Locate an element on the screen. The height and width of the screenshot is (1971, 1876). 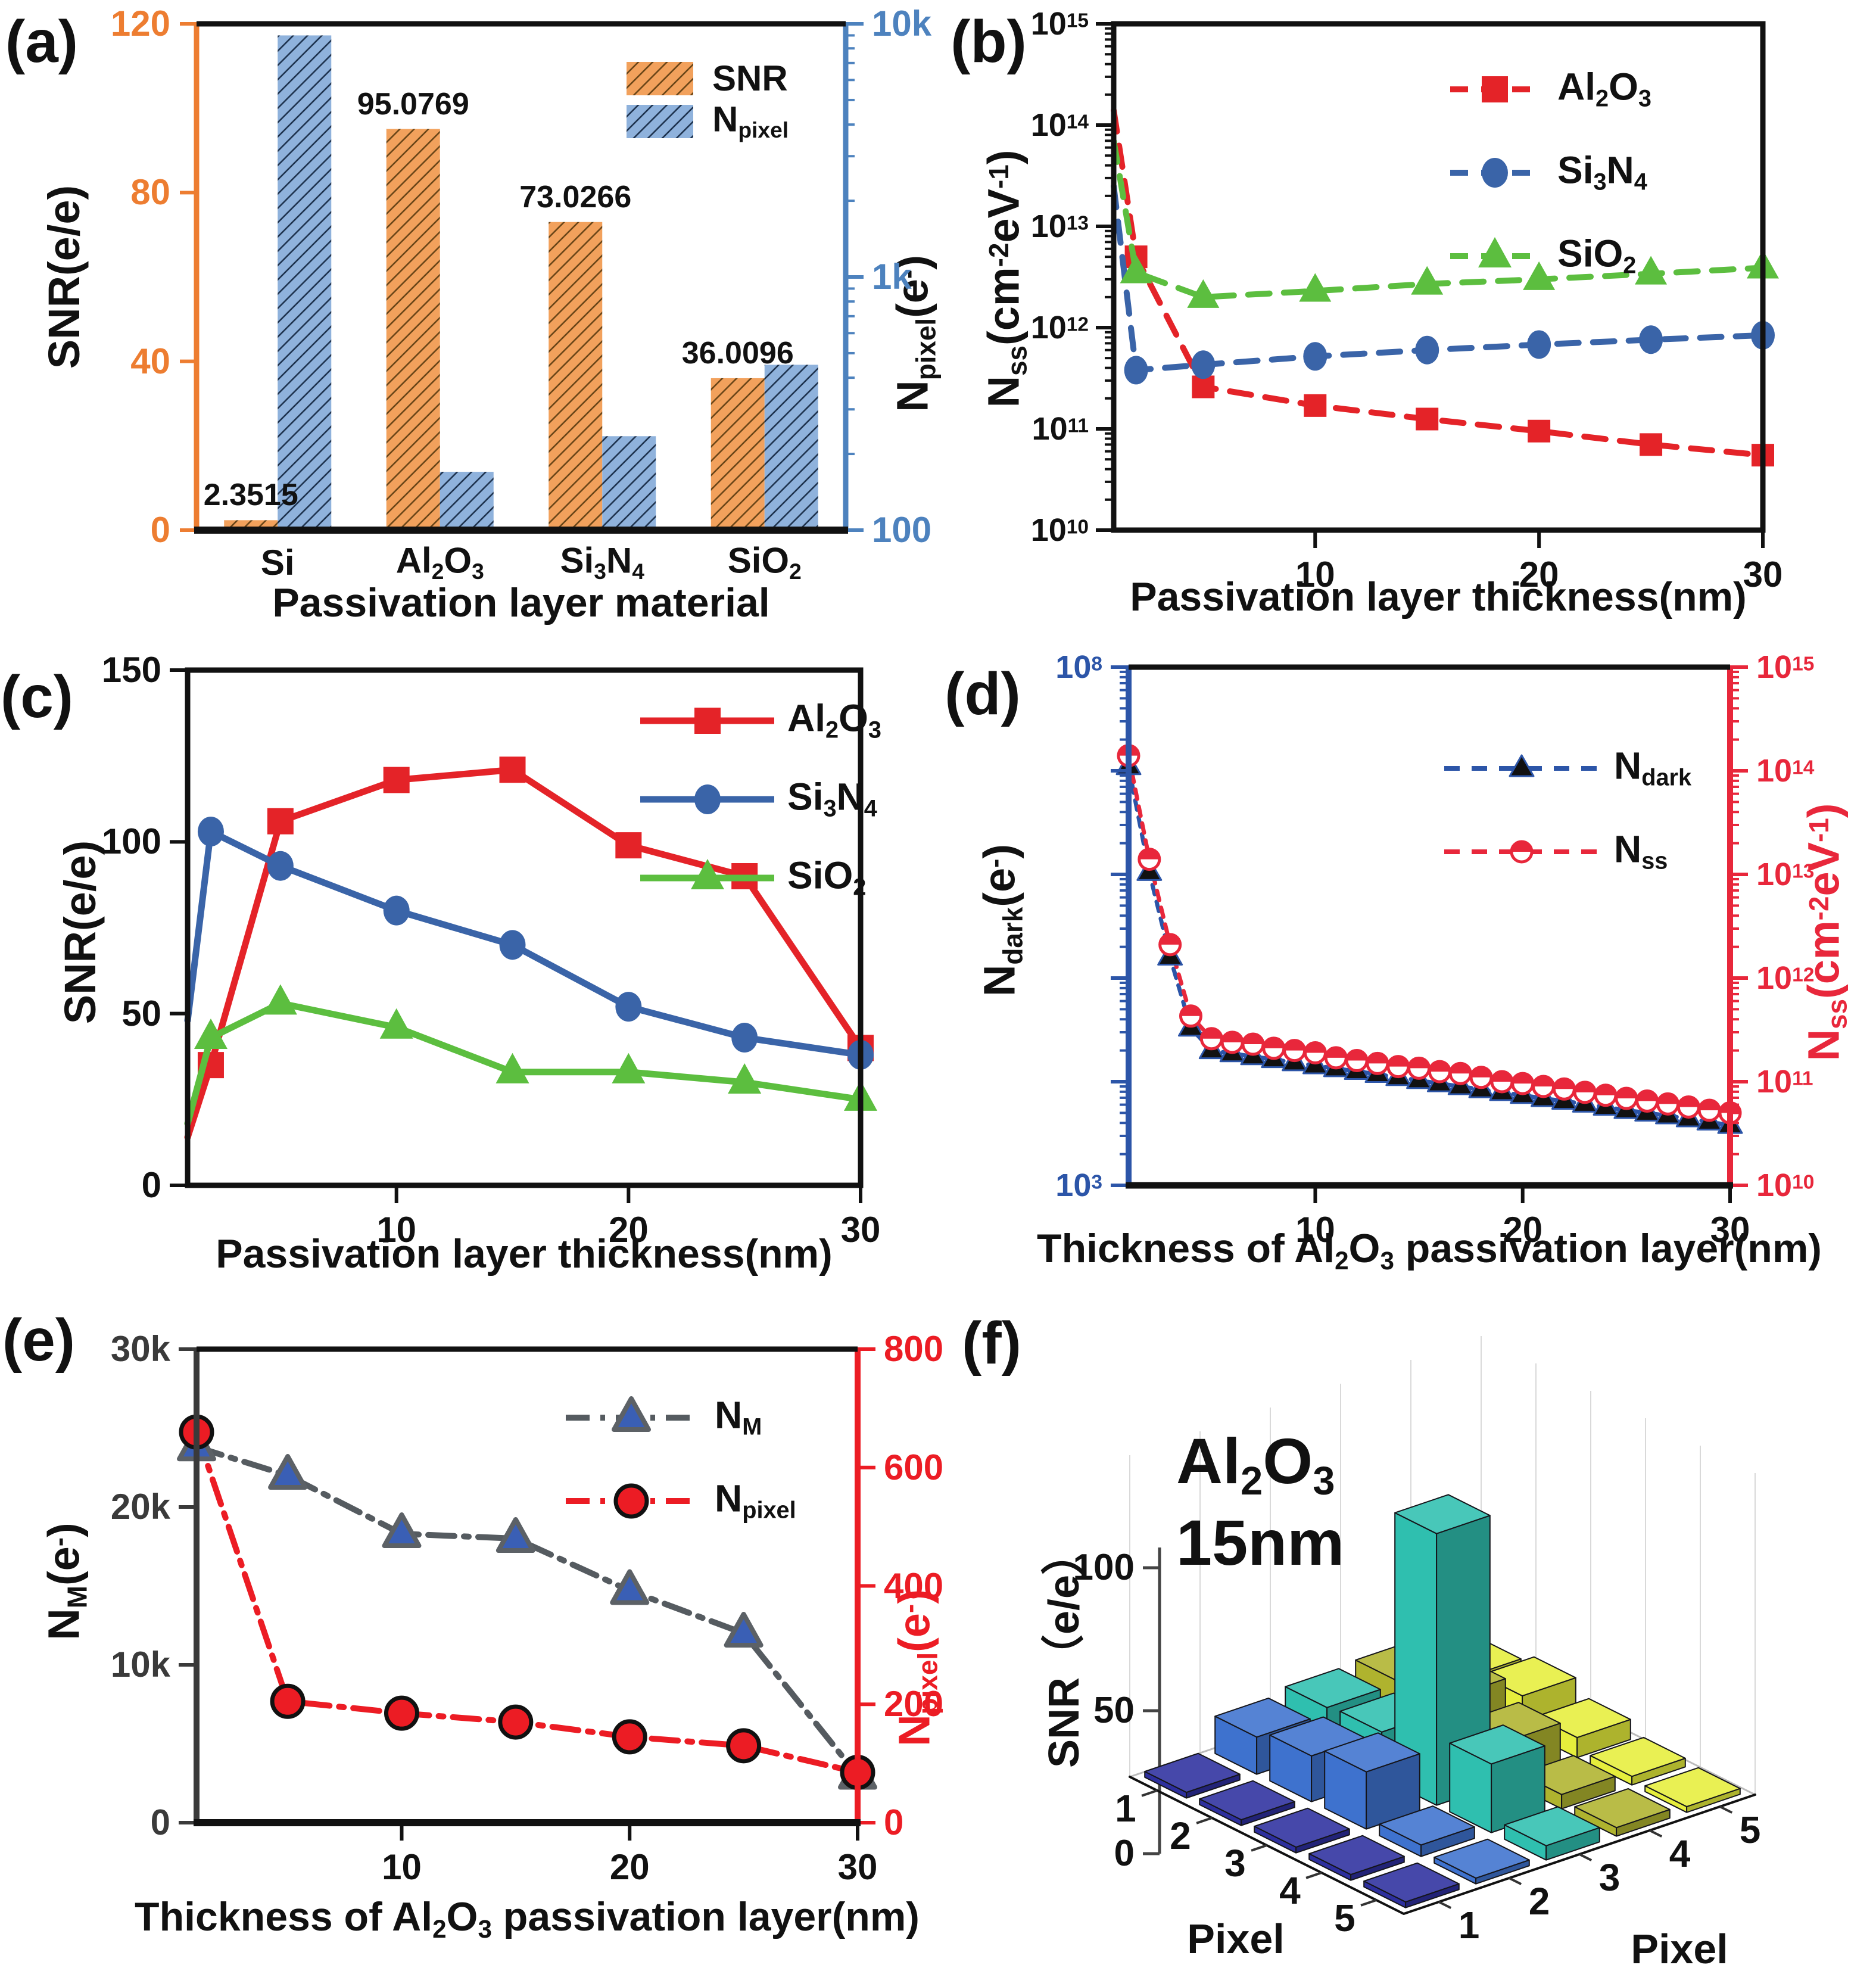
panel-d-letter: (d) is located at coordinates (983, 694).